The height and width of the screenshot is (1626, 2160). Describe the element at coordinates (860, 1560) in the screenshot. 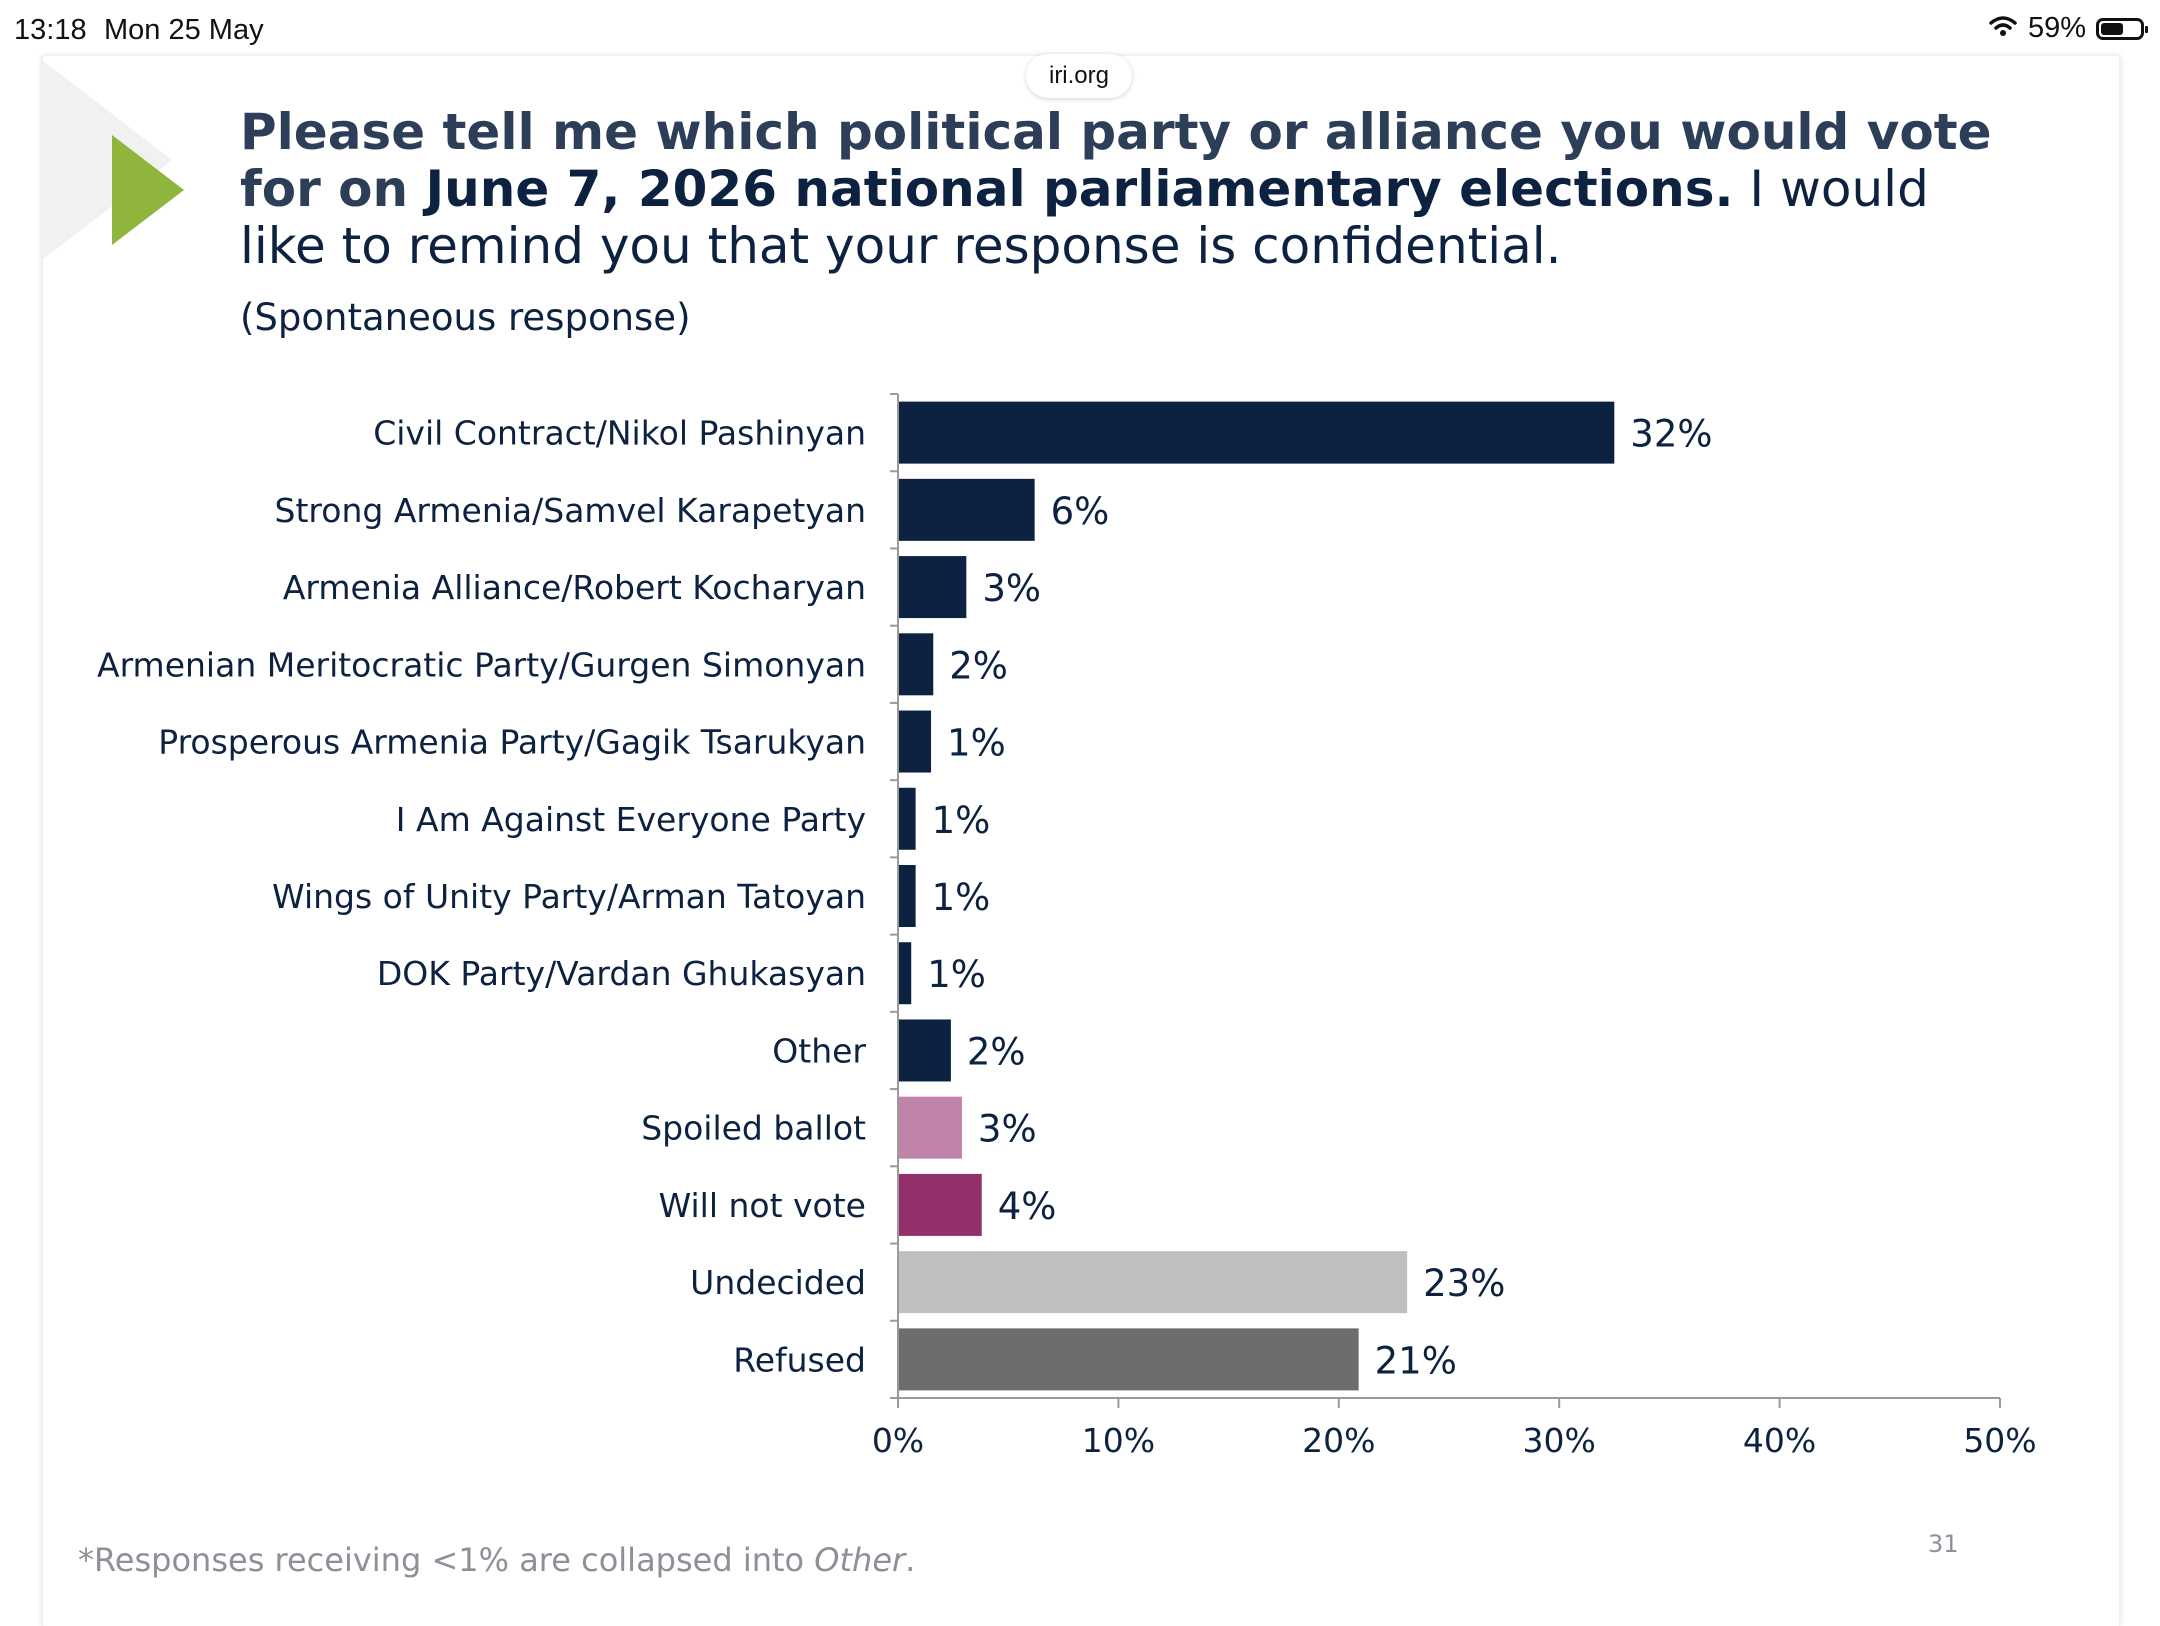

I see `footnote-italic: Other` at that location.